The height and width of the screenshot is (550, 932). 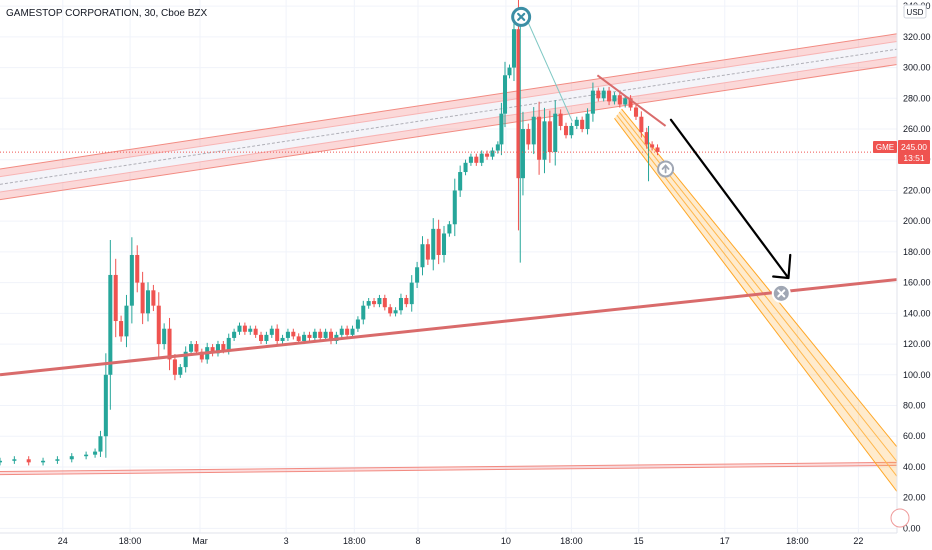 What do you see at coordinates (914, 158) in the screenshot?
I see `countdown-label: 13:51` at bounding box center [914, 158].